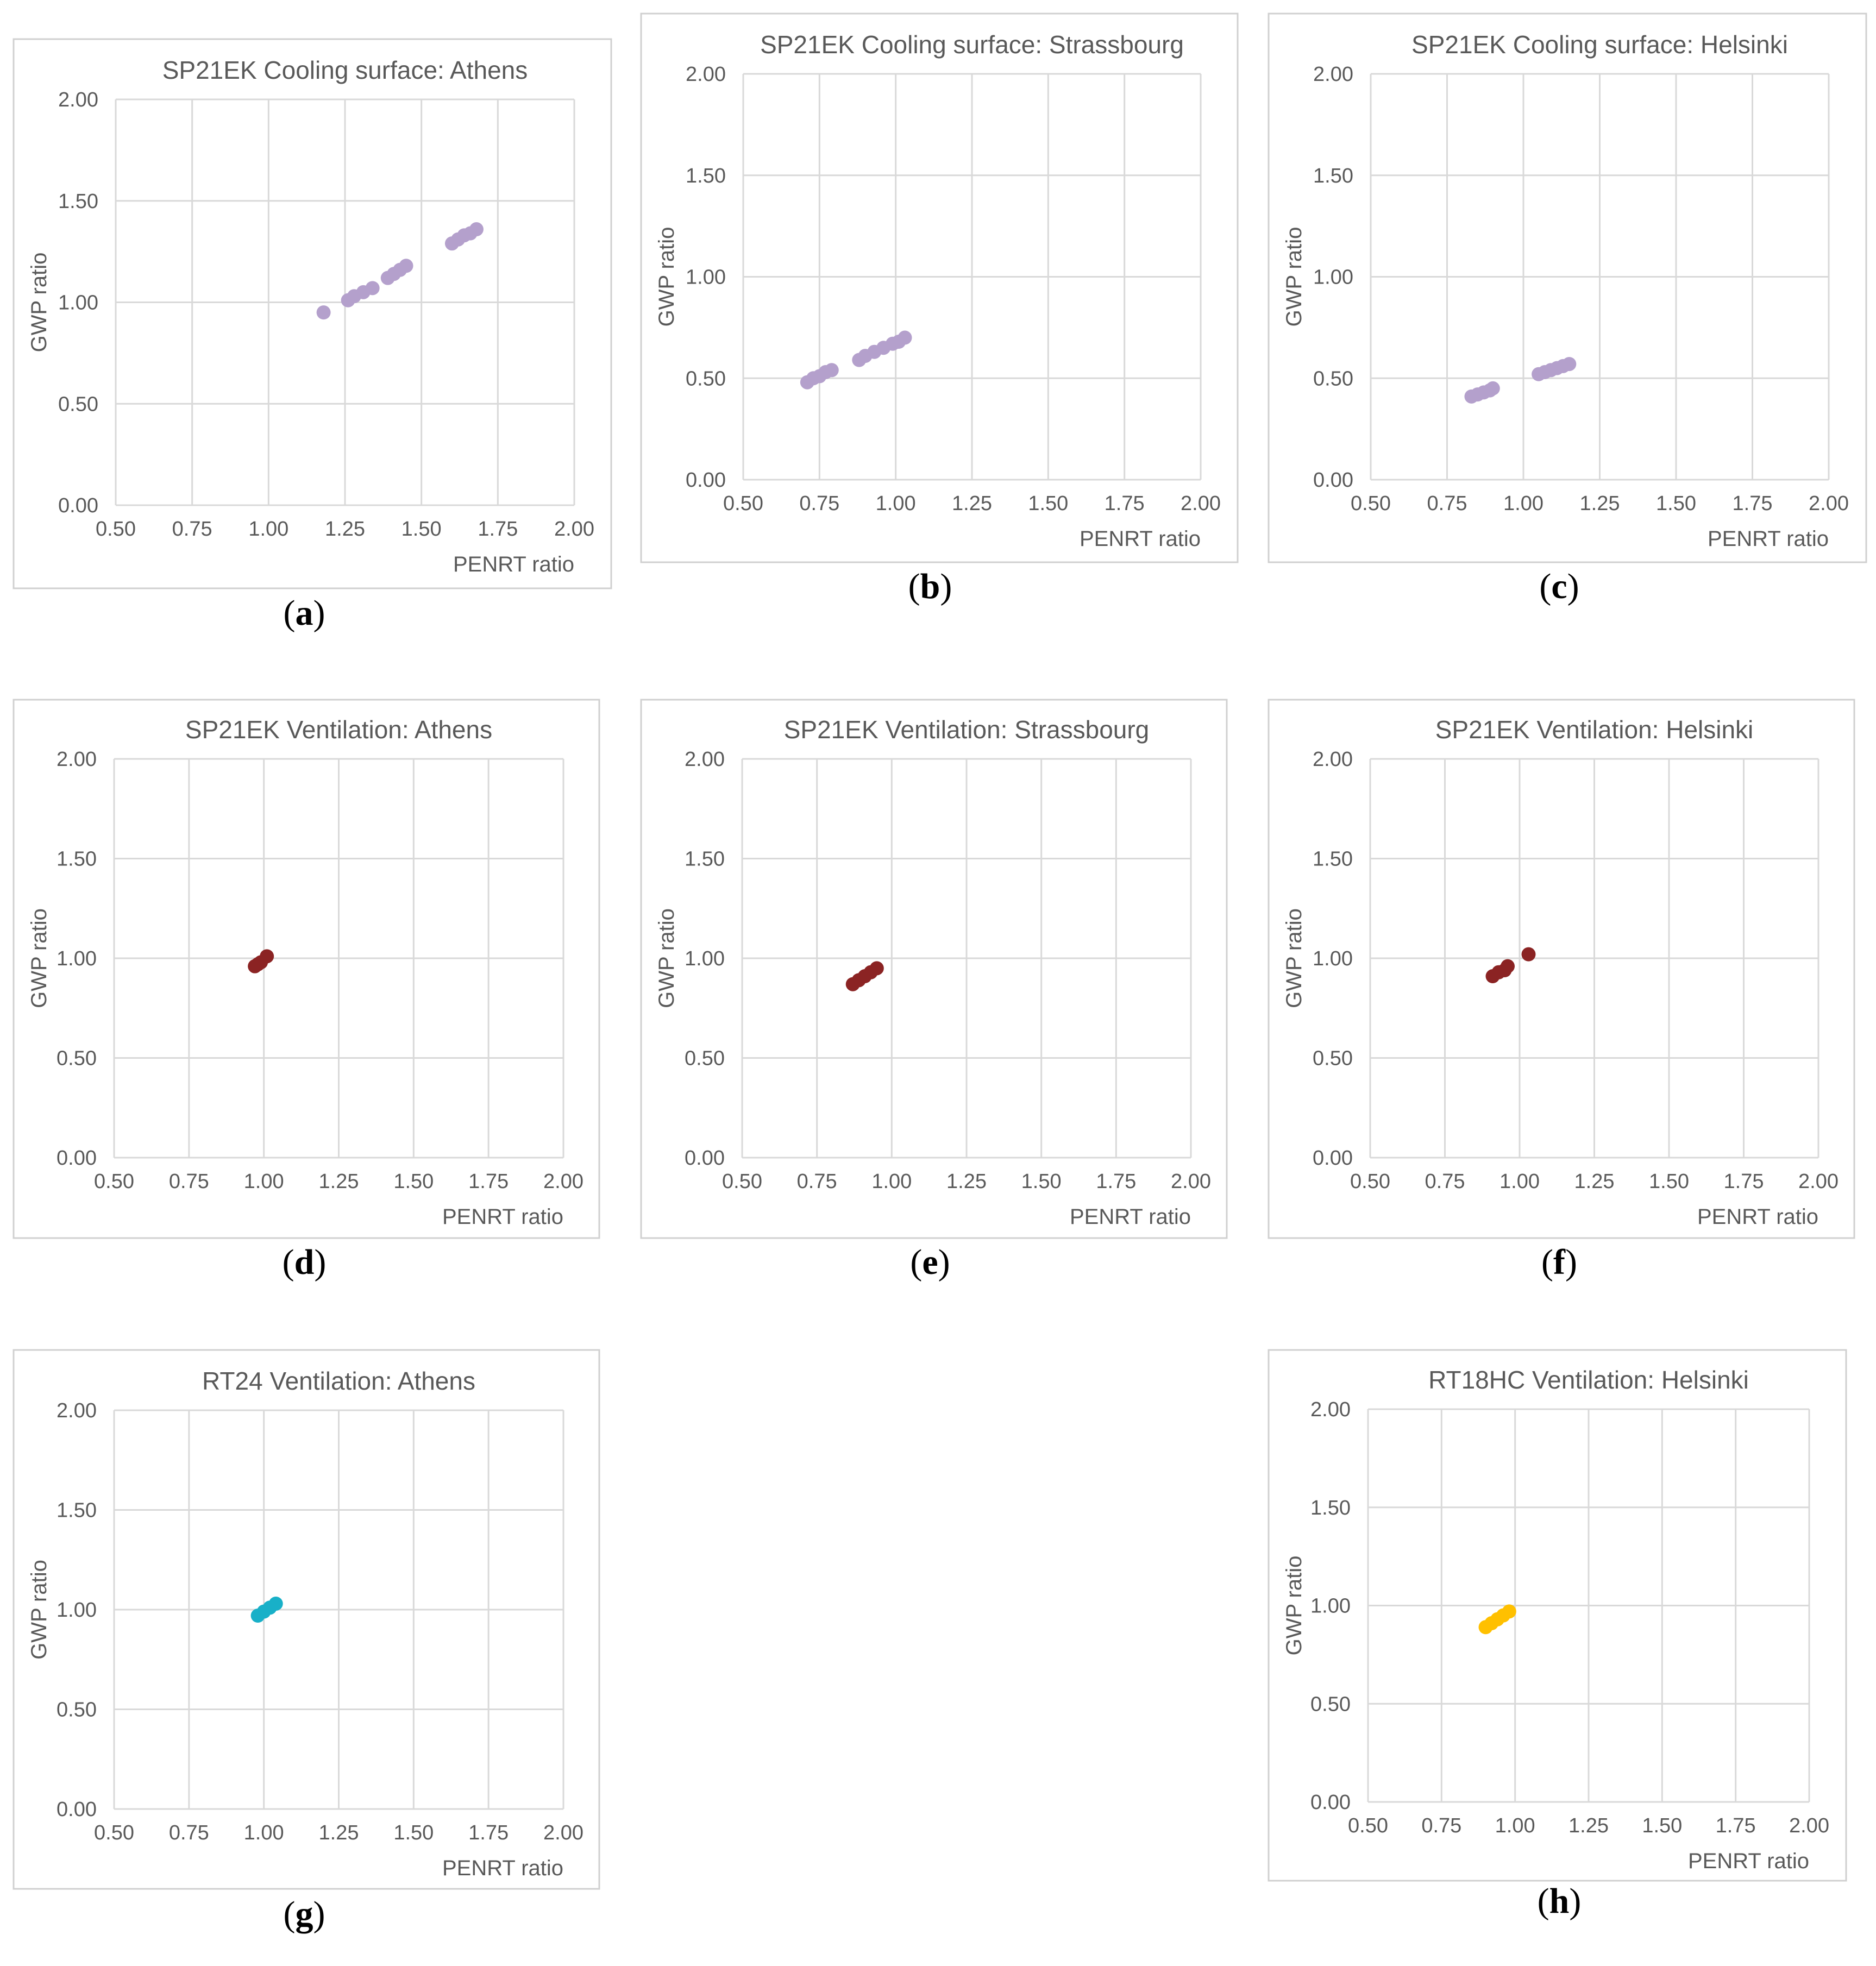 This screenshot has width=1876, height=1966. Describe the element at coordinates (304, 613) in the screenshot. I see `panel-label: (a)` at that location.